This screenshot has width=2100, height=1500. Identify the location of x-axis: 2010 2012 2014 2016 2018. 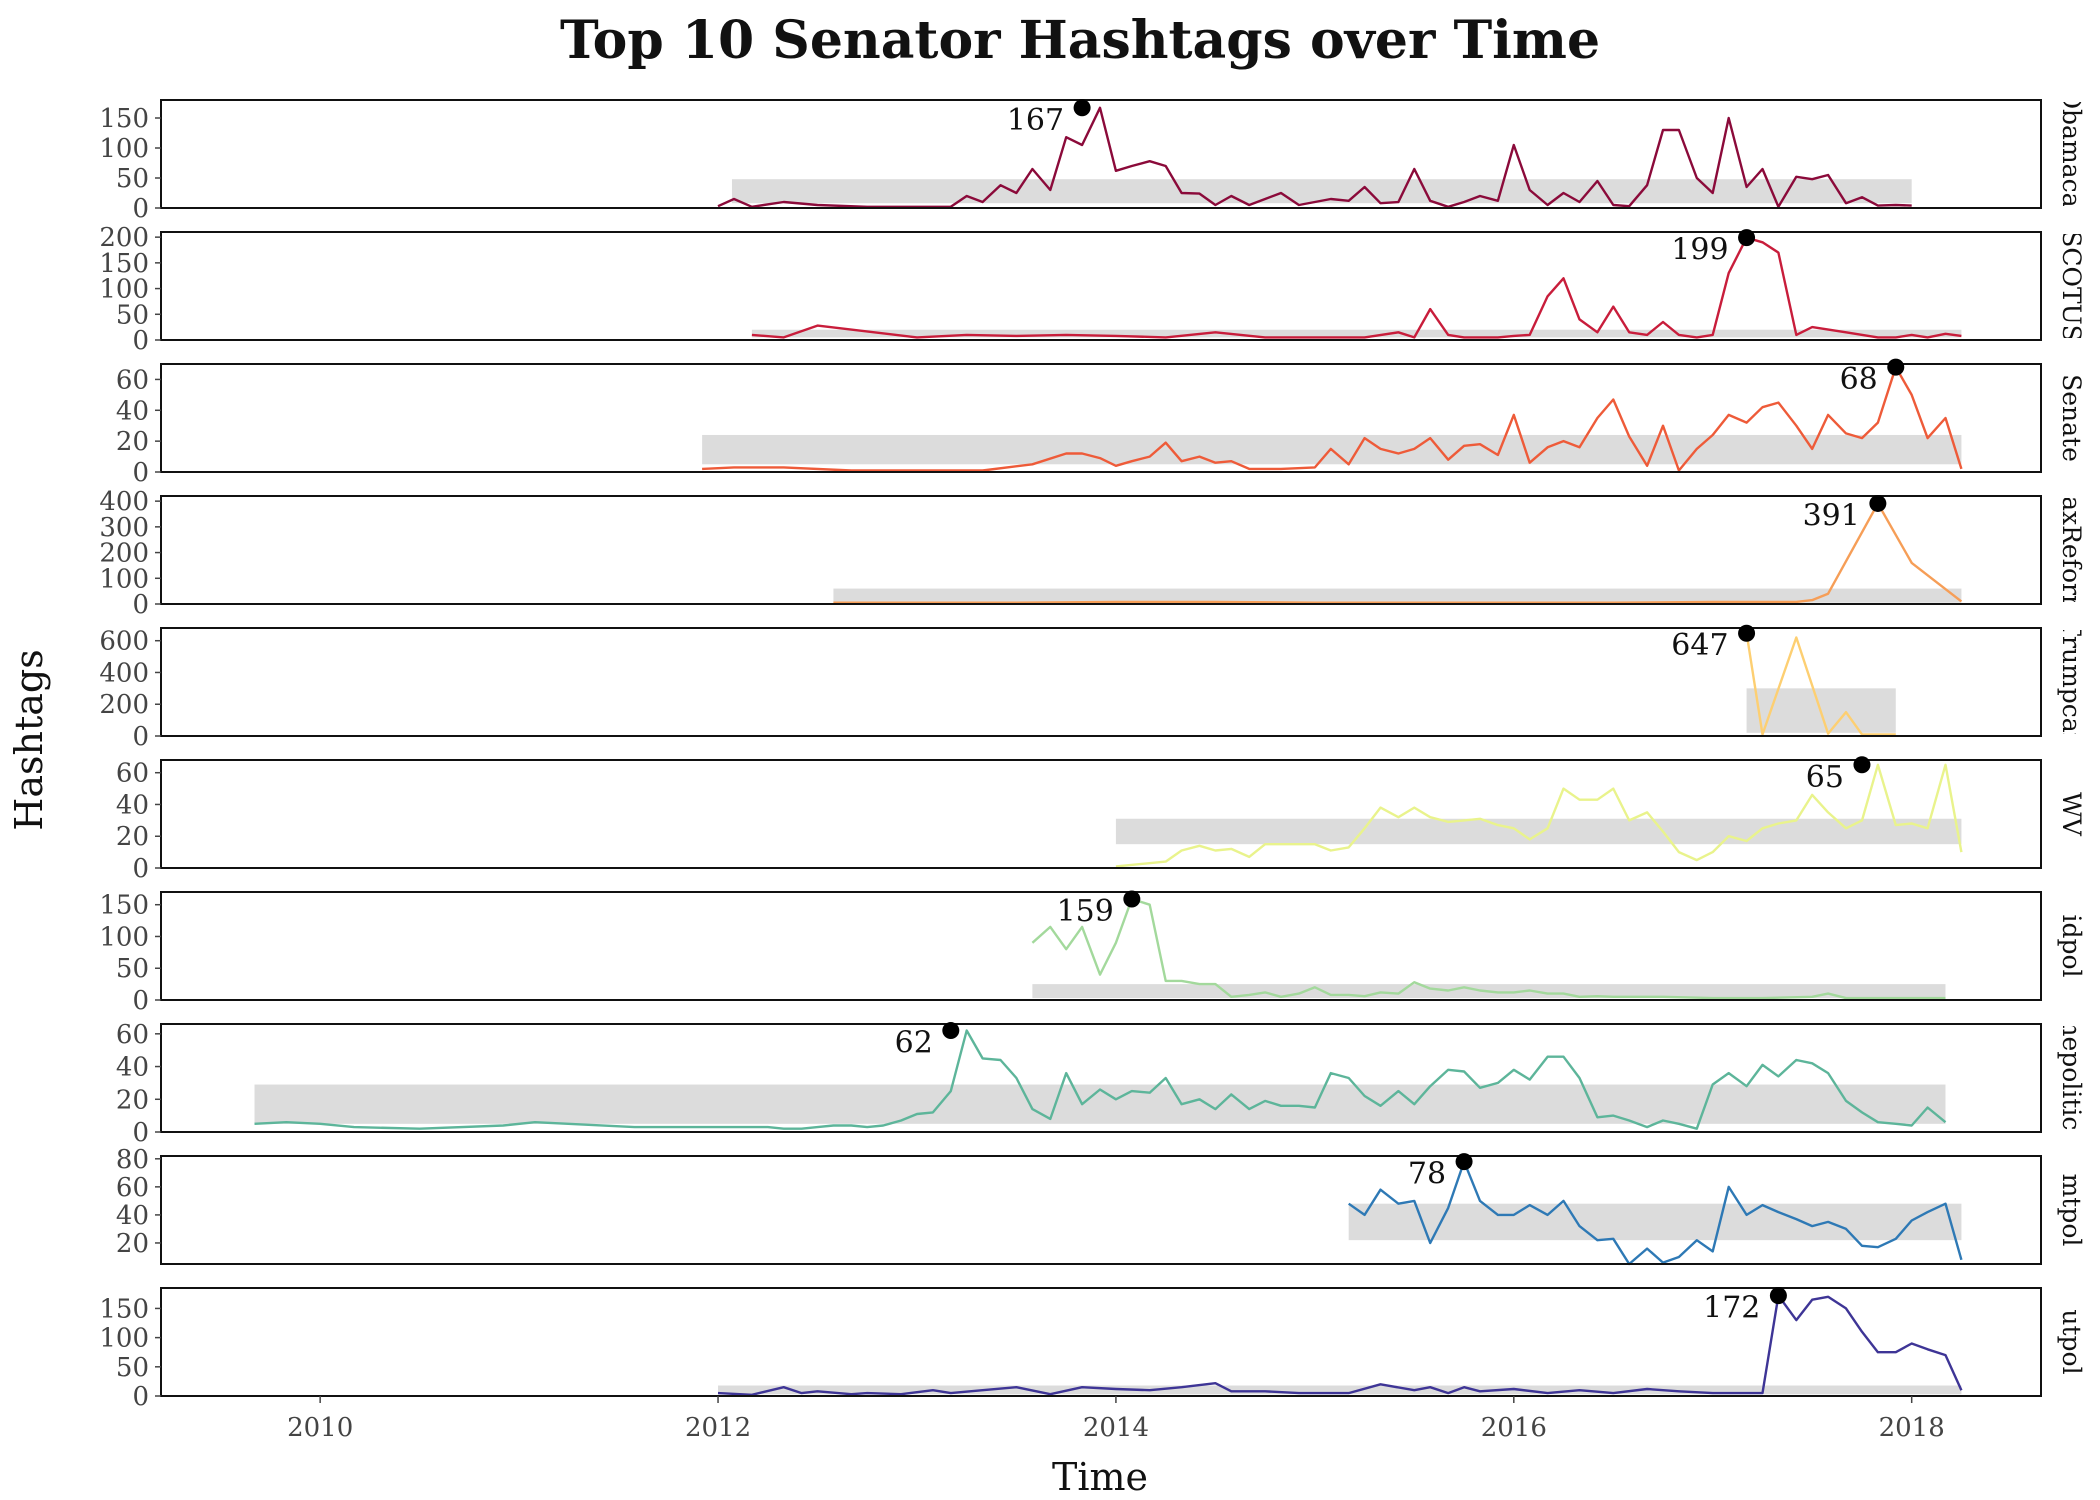
(1116, 1419).